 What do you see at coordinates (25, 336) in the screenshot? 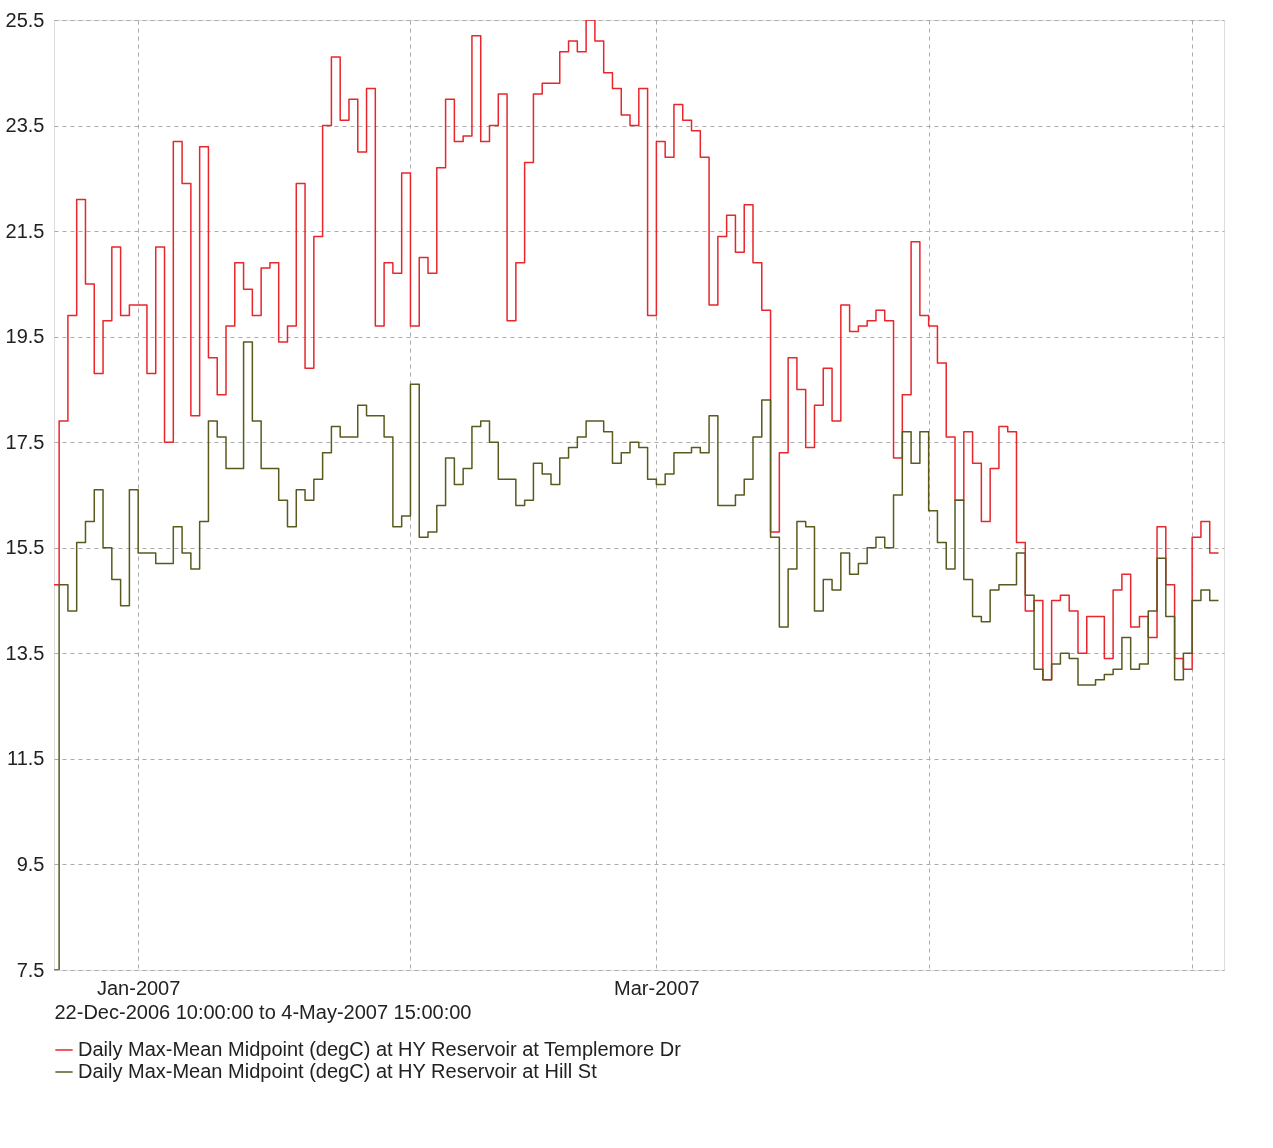
I see `y-tick-label: 19.5` at bounding box center [25, 336].